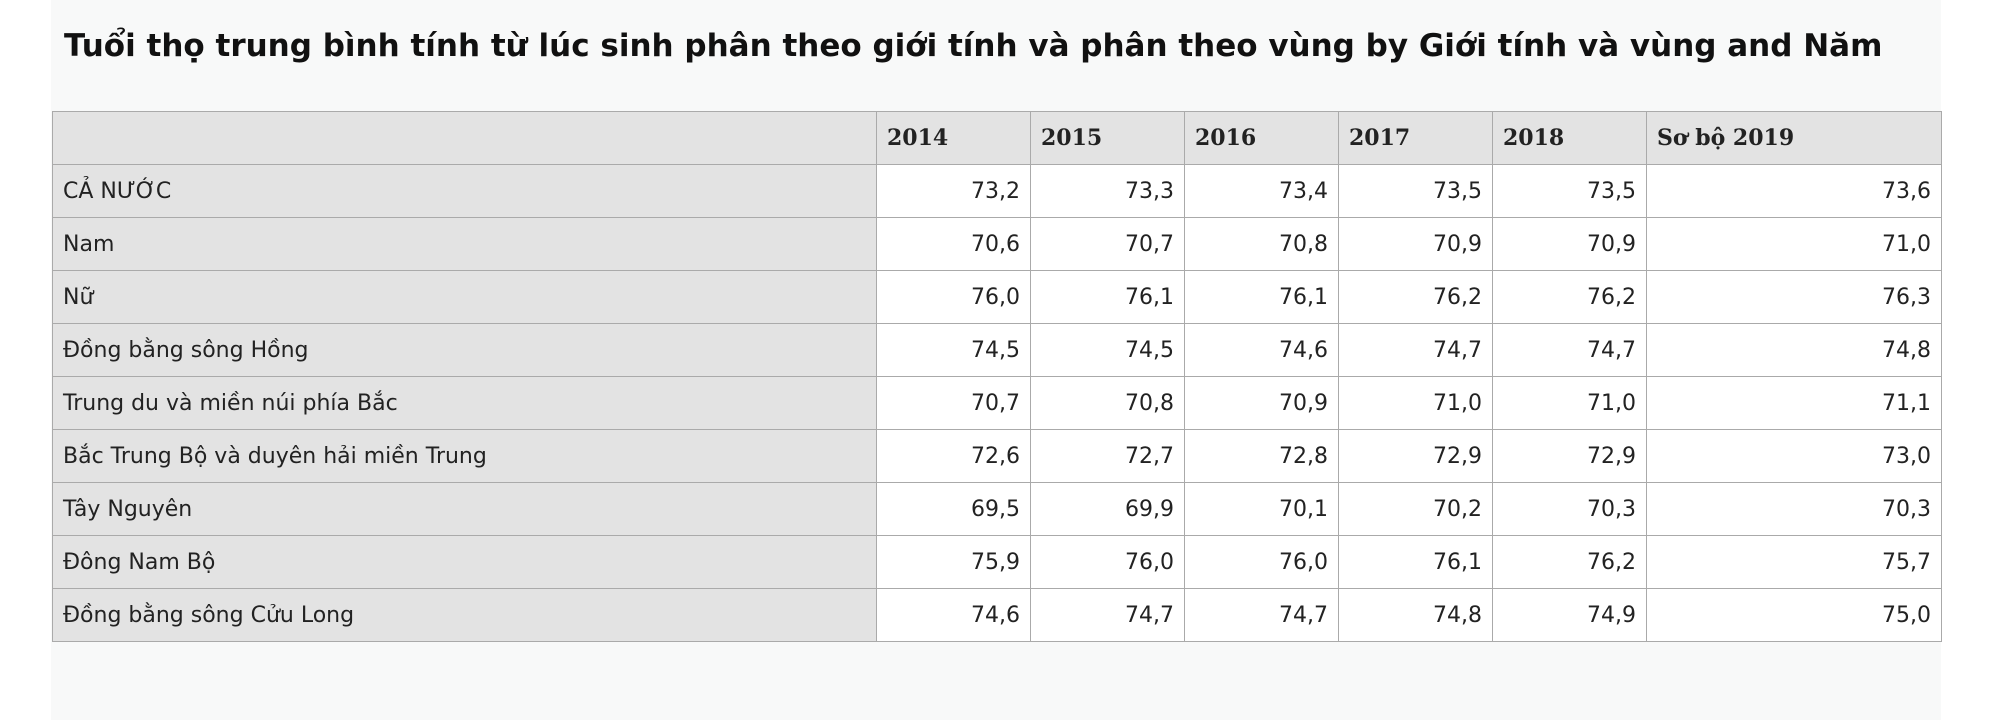 This screenshot has height=720, width=2003. I want to click on table-row: CẢ NƯỚC 73,2 73,3 73,4 73,5 73,5 73,6, so click(997, 191).